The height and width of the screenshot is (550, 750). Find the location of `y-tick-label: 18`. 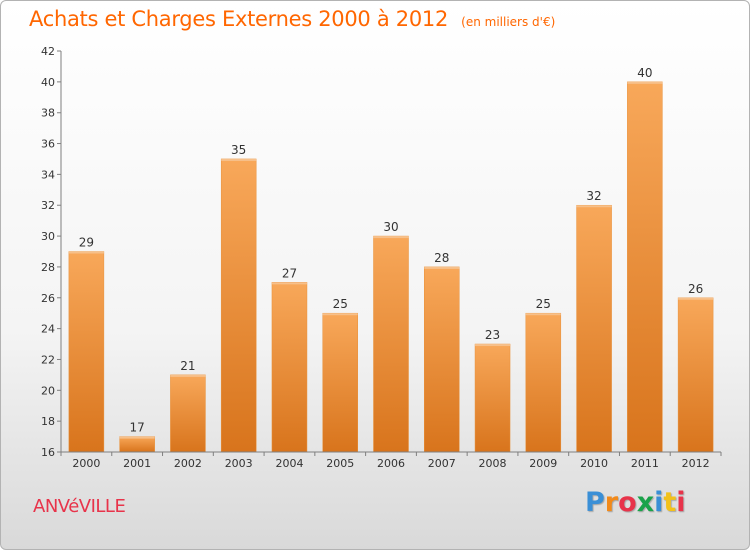

y-tick-label: 18 is located at coordinates (48, 421).